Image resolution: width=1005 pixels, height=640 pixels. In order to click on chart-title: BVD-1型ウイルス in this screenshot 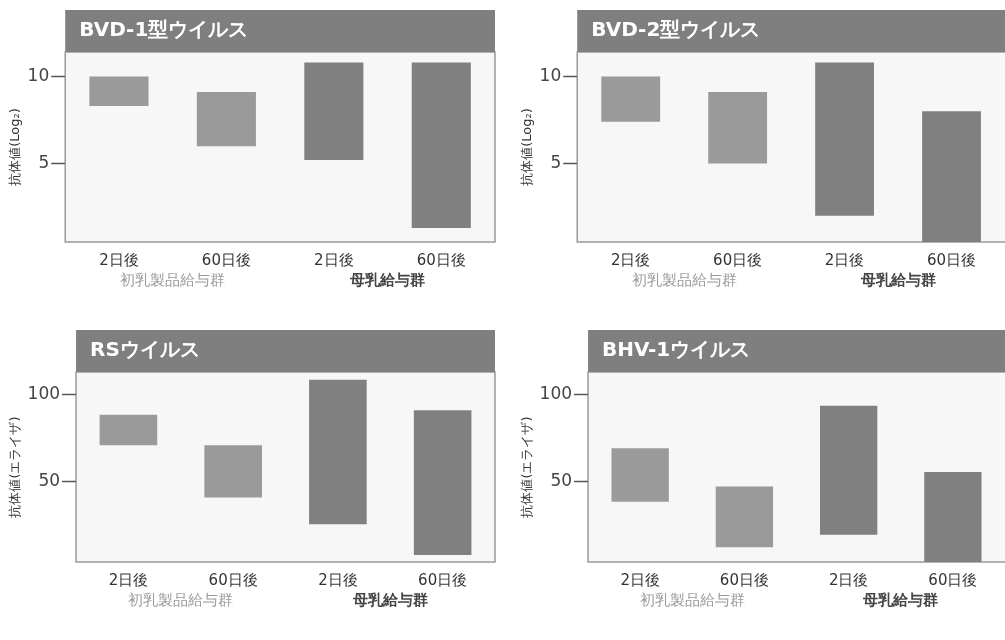, I will do `click(164, 29)`.